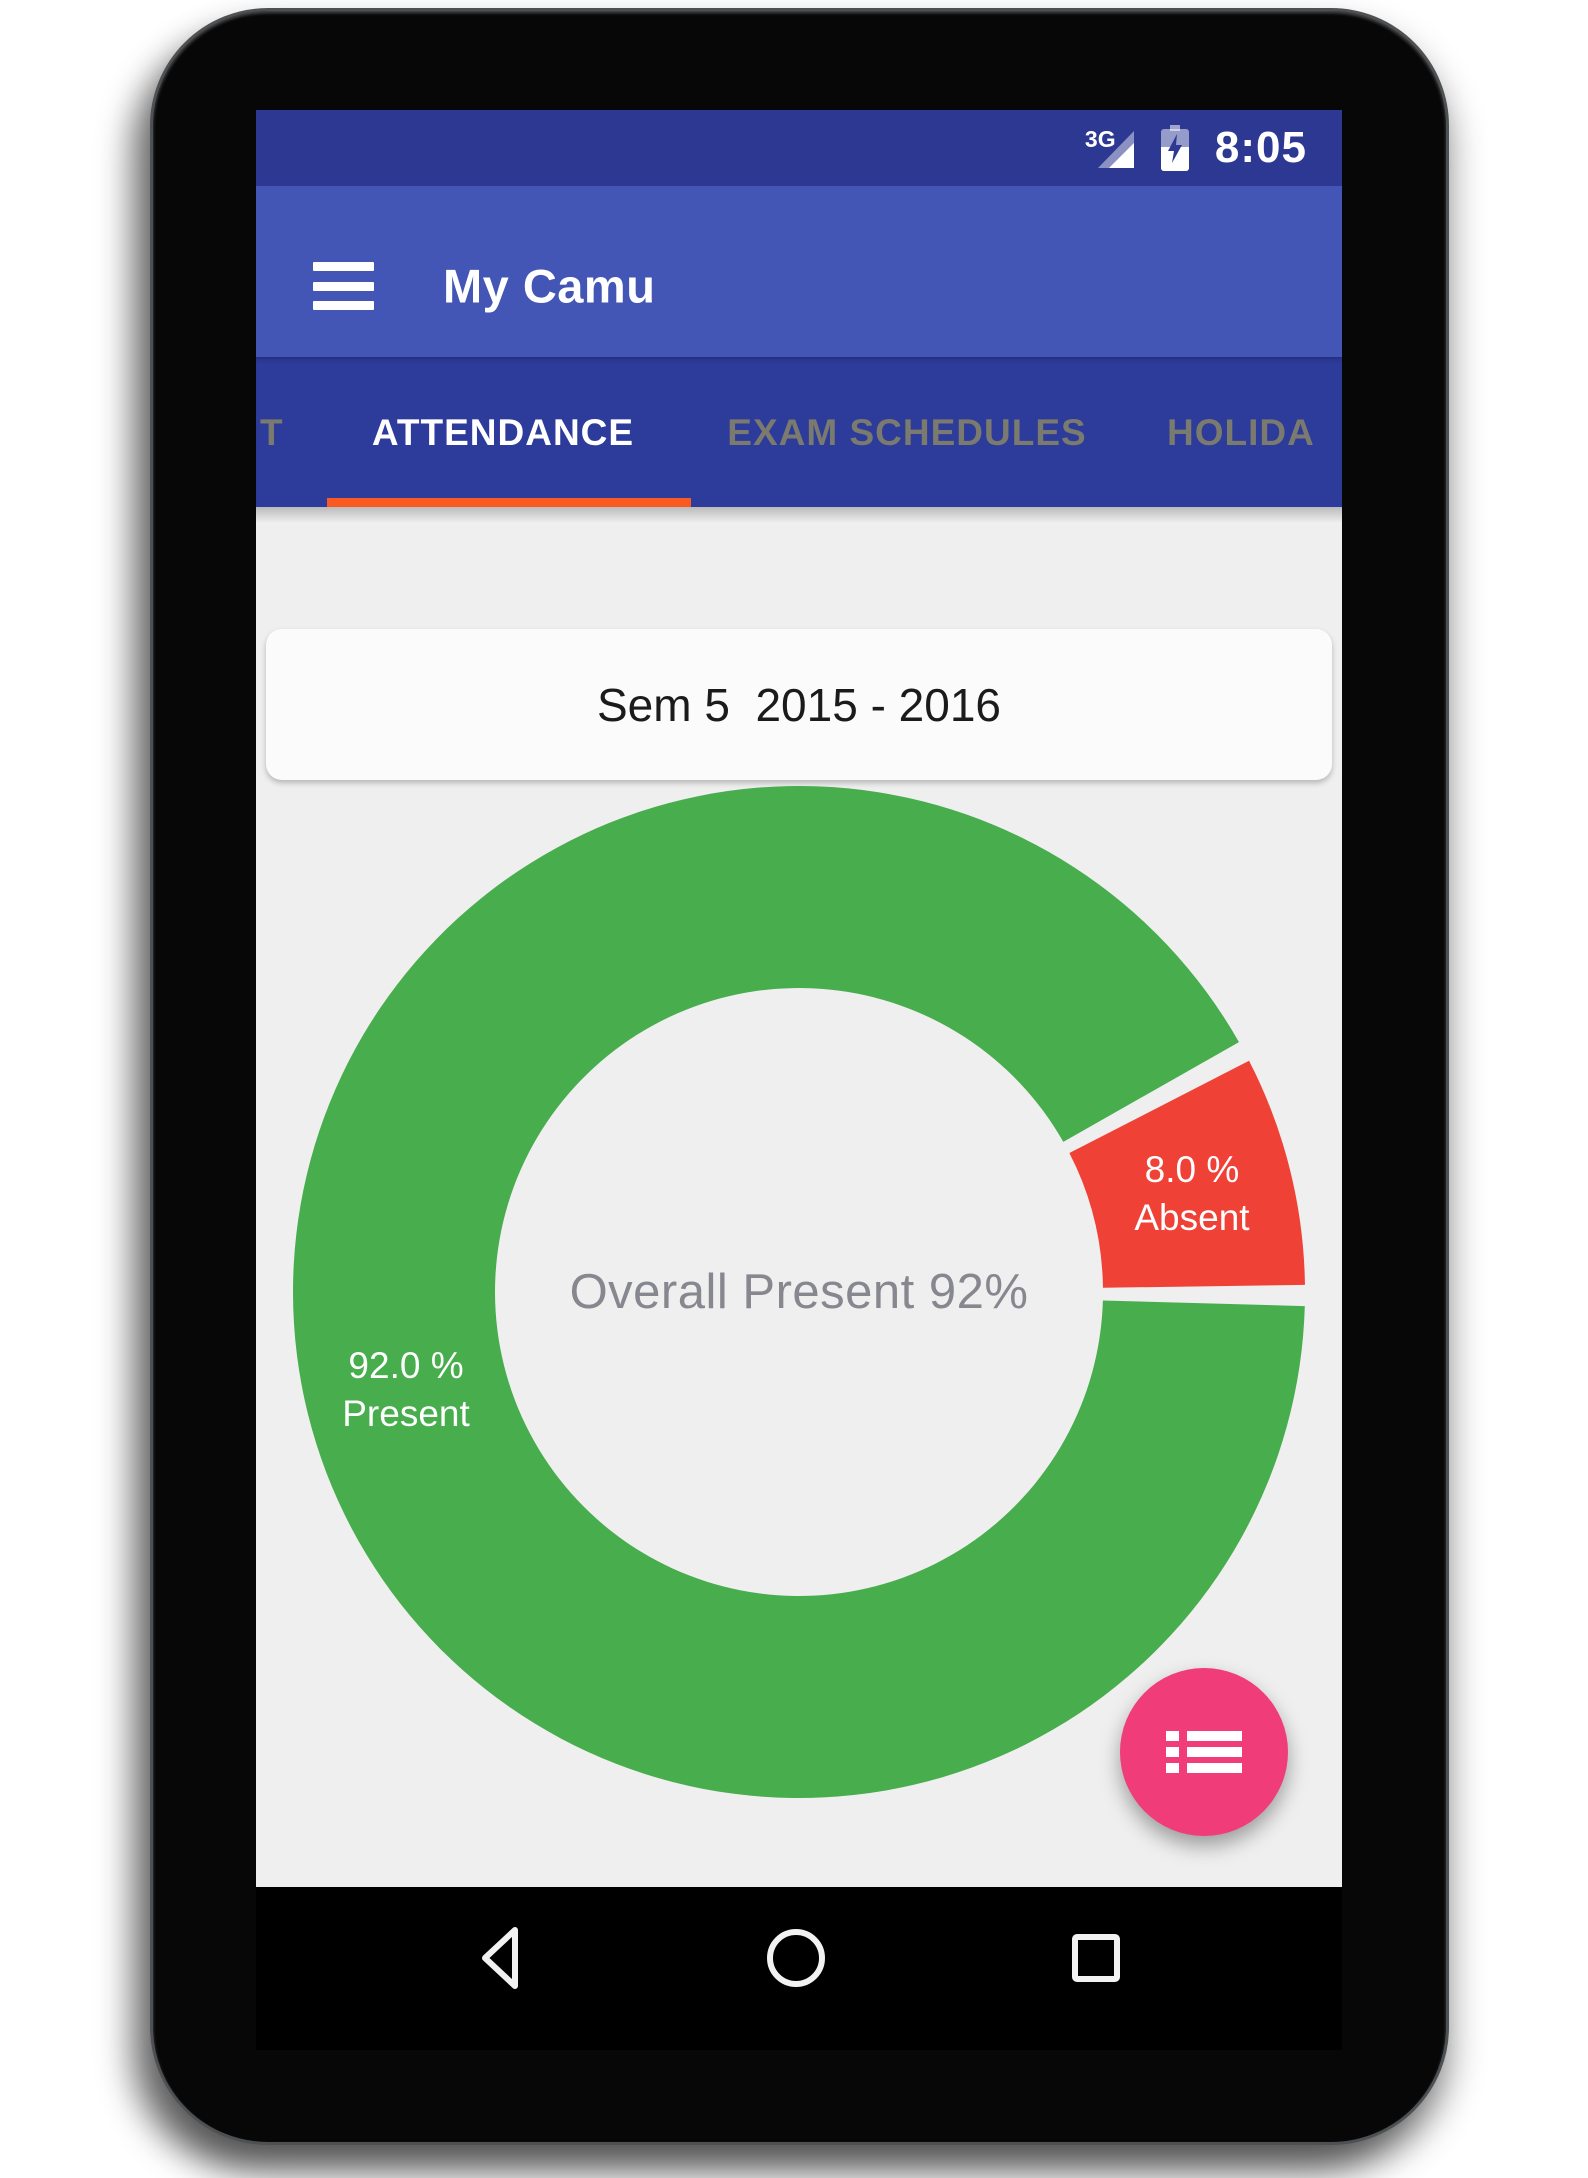  Describe the element at coordinates (500, 1958) in the screenshot. I see `back-button` at that location.